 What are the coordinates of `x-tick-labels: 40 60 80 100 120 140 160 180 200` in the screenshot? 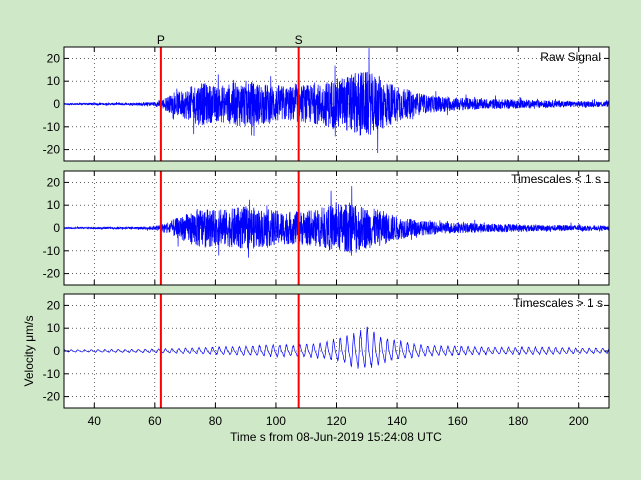 It's located at (338, 421).